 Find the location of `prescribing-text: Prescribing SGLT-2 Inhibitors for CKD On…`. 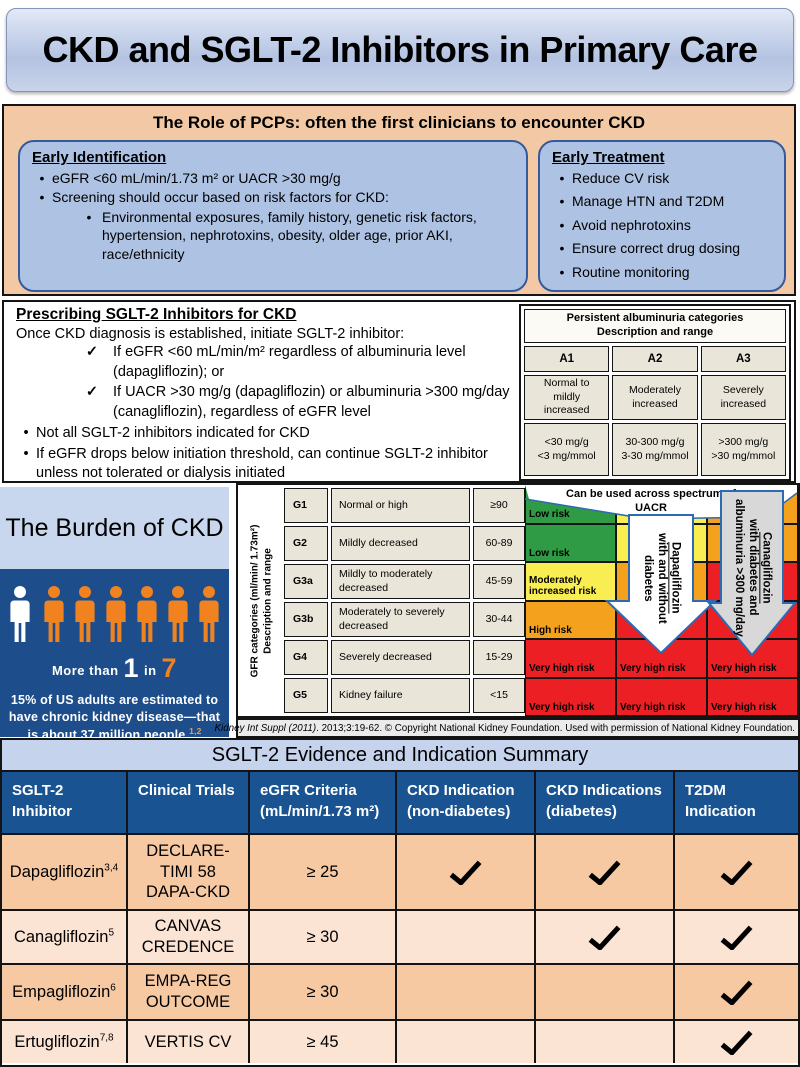

prescribing-text: Prescribing SGLT-2 Inhibitors for CKD On… is located at coordinates (268, 395).